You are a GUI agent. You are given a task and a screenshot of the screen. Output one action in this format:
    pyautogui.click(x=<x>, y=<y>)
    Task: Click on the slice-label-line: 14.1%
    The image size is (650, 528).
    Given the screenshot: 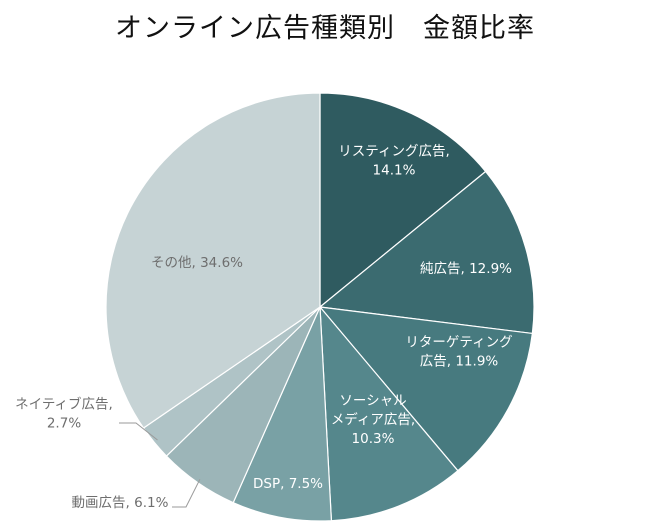 What is the action you would take?
    pyautogui.click(x=394, y=171)
    